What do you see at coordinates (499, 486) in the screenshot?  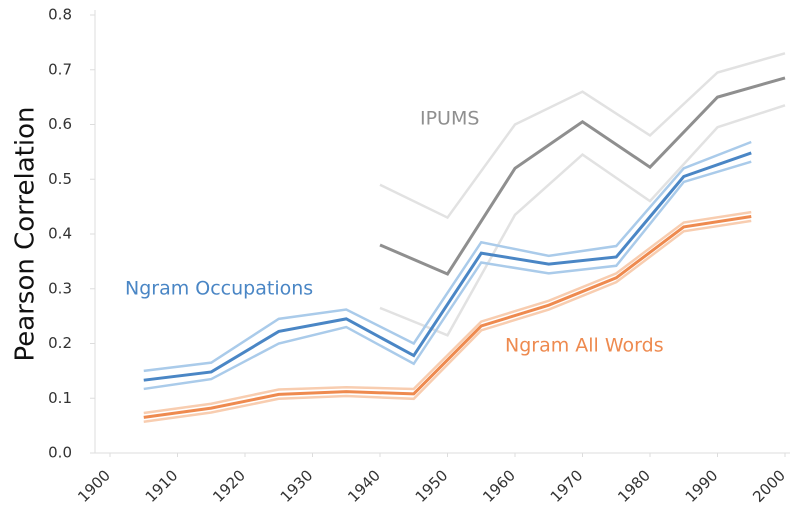 I see `x-tick-label: 1960` at bounding box center [499, 486].